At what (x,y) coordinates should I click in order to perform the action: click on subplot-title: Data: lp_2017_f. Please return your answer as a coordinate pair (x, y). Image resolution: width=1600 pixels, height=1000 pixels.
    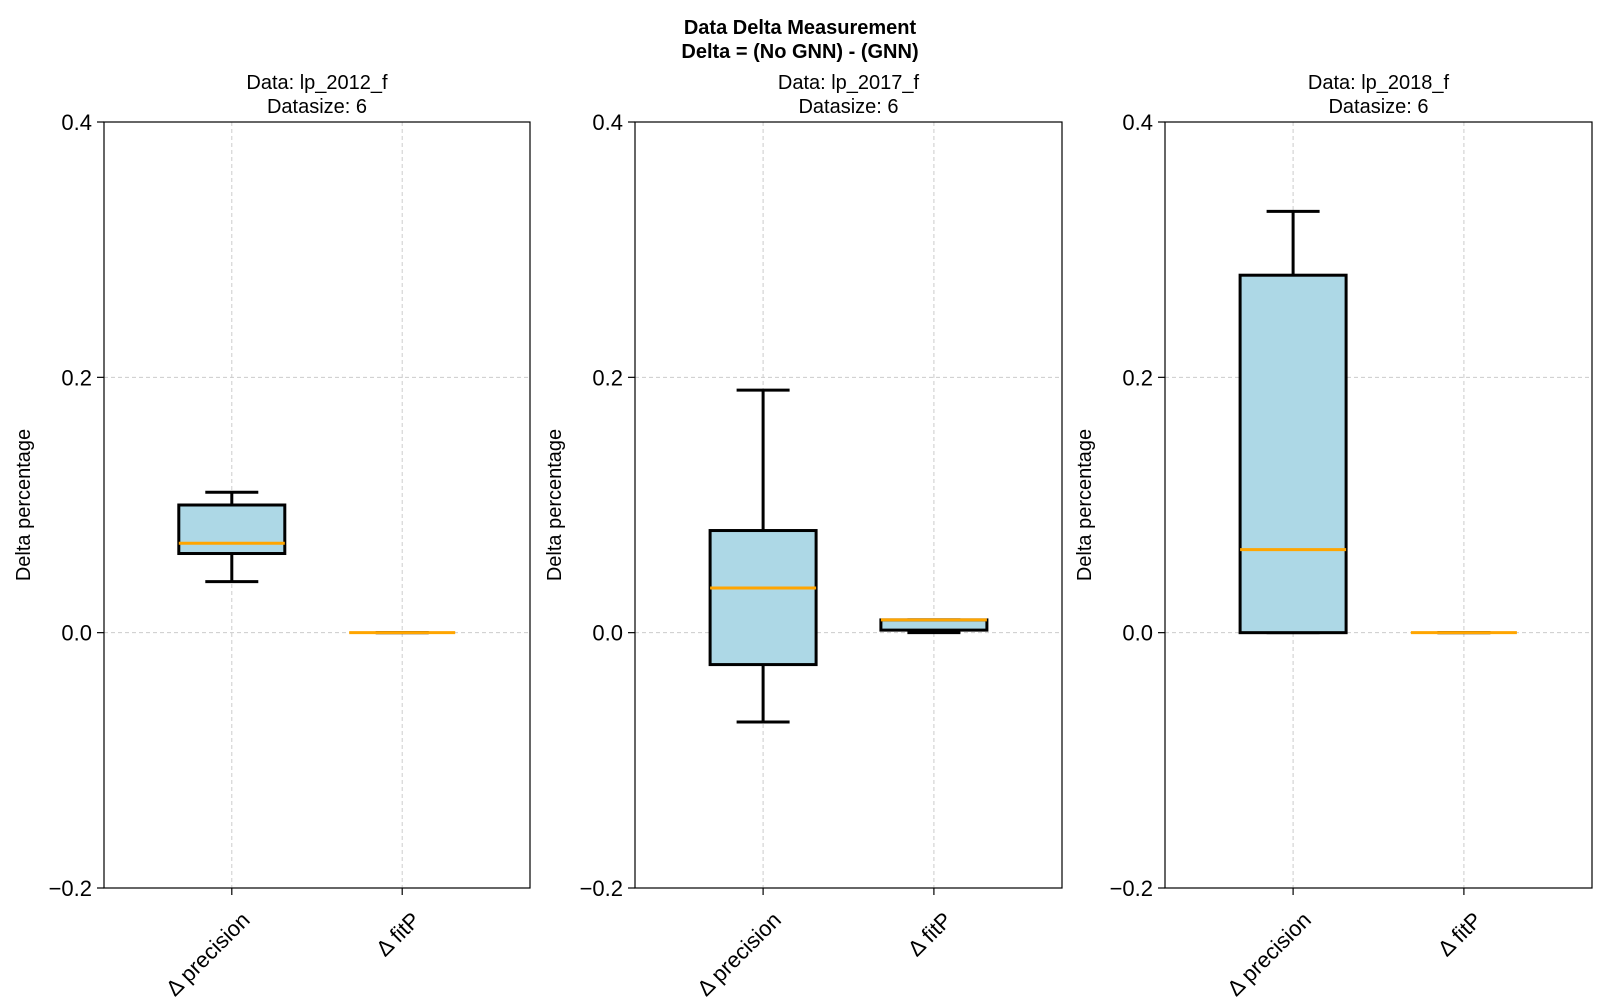
    Looking at the image, I should click on (849, 83).